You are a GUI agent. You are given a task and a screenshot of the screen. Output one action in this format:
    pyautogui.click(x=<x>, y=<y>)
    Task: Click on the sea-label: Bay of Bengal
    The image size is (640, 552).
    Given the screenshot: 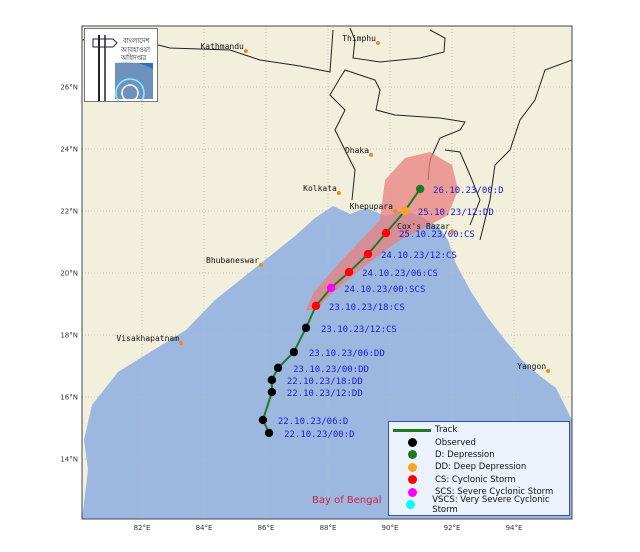 What is the action you would take?
    pyautogui.click(x=347, y=500)
    